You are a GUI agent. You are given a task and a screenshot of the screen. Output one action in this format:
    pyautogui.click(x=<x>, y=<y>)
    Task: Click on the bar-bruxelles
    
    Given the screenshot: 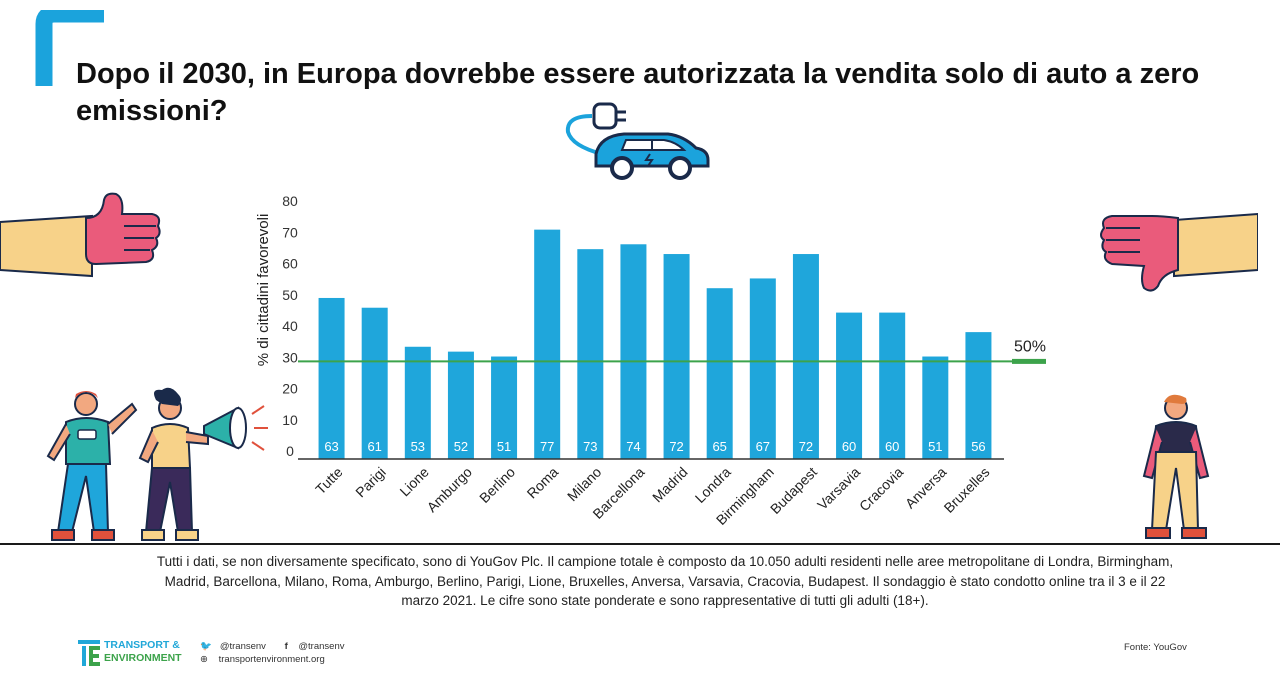 What is the action you would take?
    pyautogui.click(x=978, y=395)
    